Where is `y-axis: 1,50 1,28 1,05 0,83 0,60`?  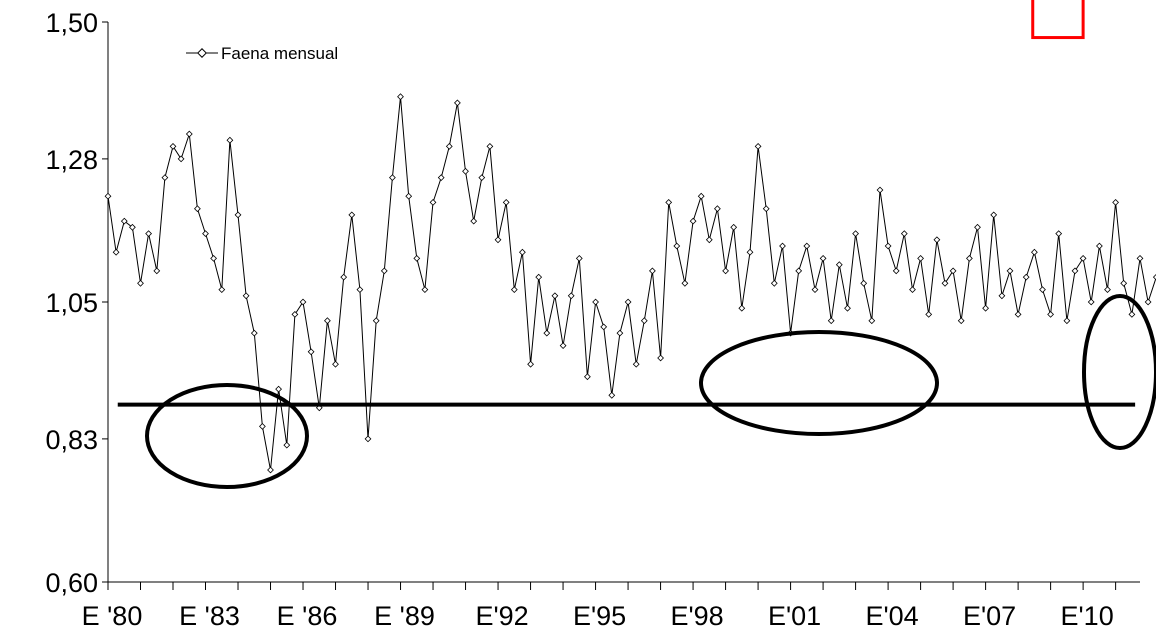
y-axis: 1,50 1,28 1,05 0,83 0,60 is located at coordinates (77, 303).